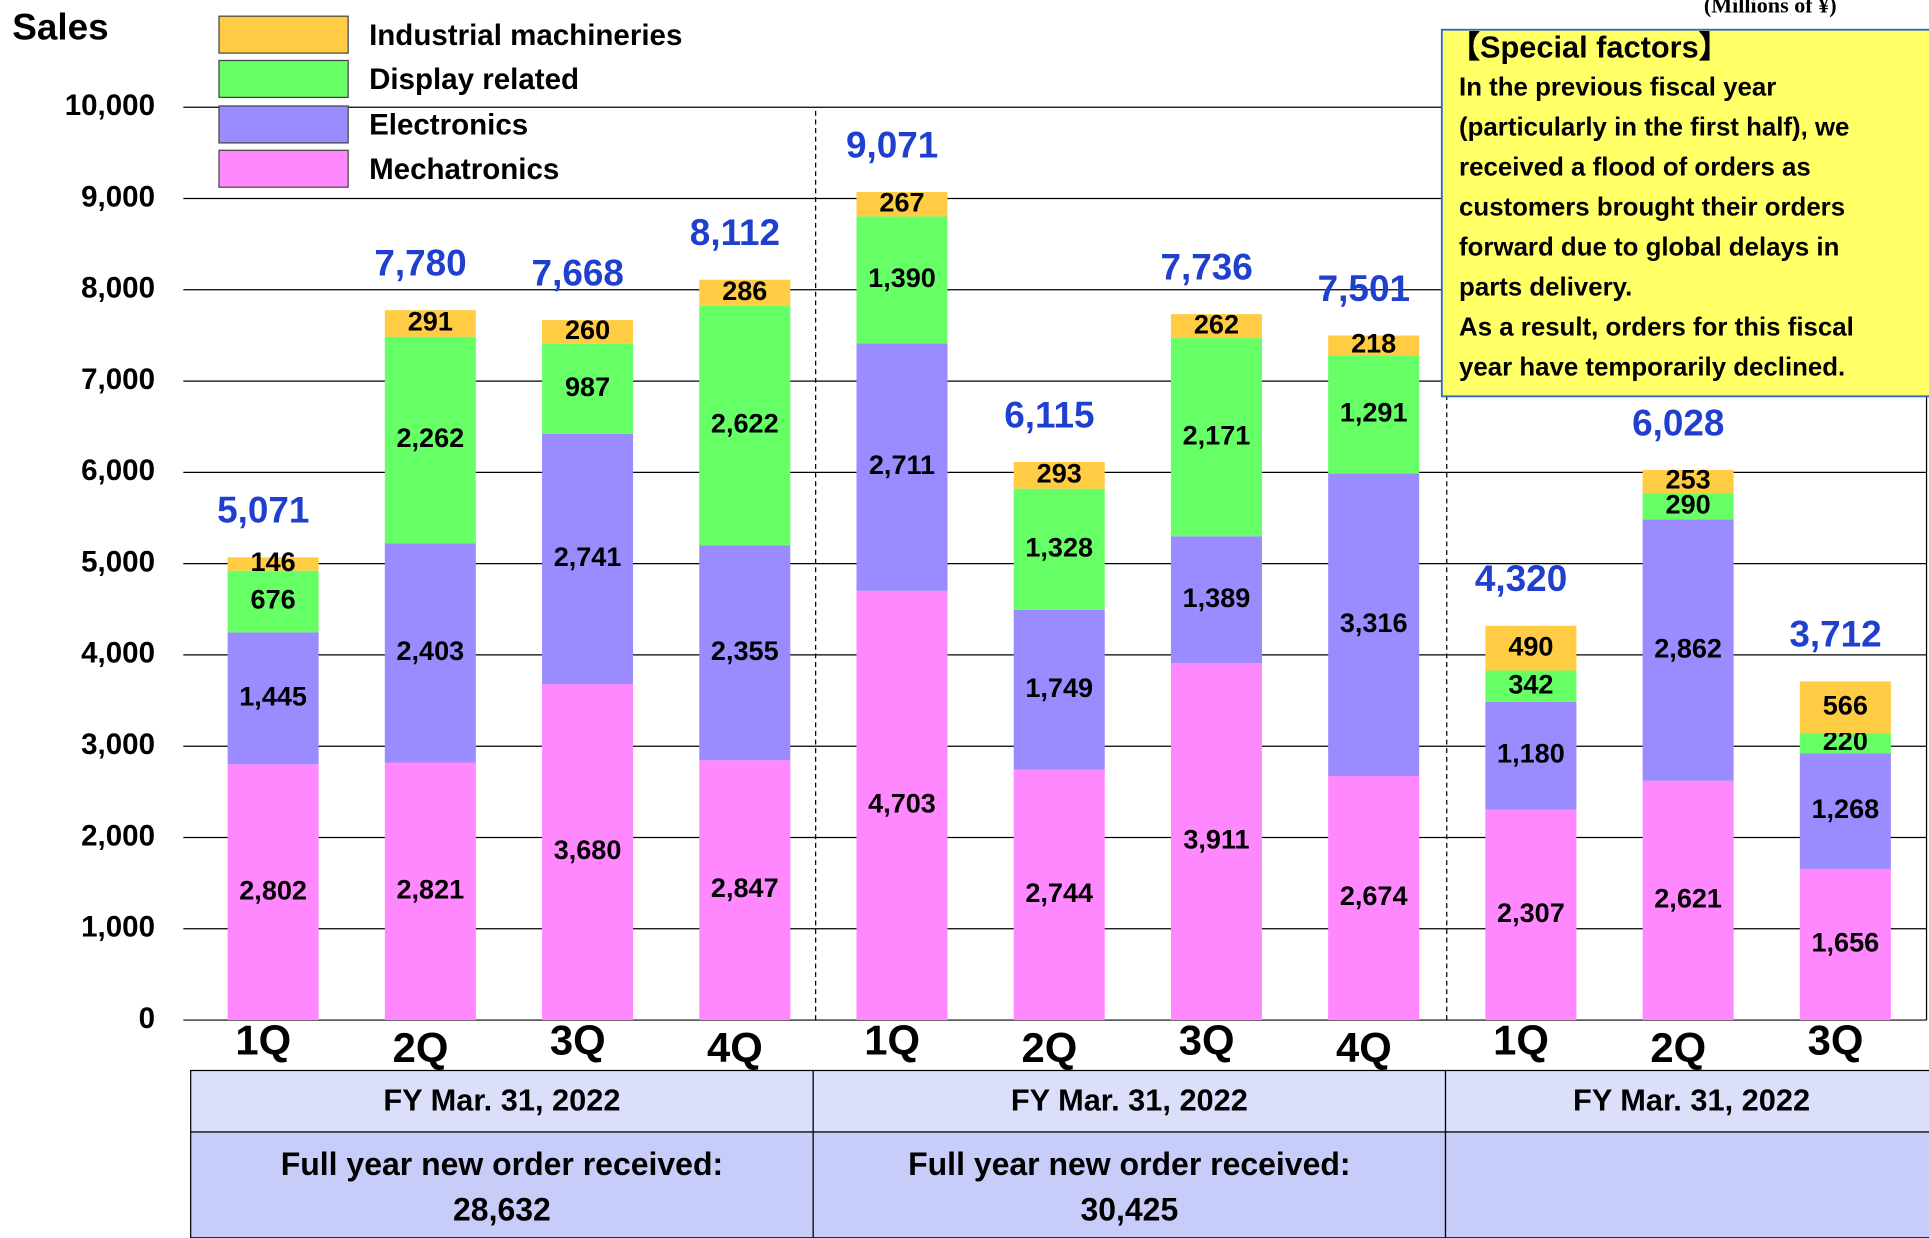 This screenshot has width=1929, height=1238. Describe the element at coordinates (118, 470) in the screenshot. I see `y-tick-label: 6,000` at that location.